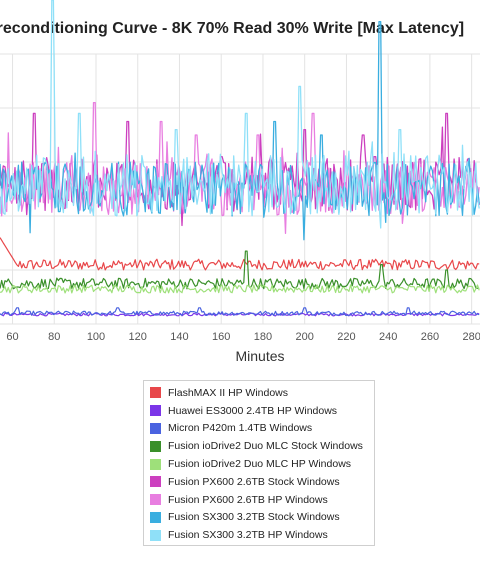 The width and height of the screenshot is (480, 572). I want to click on legend-label: Fusion SX300 3.2TB Stock Windows, so click(254, 517).